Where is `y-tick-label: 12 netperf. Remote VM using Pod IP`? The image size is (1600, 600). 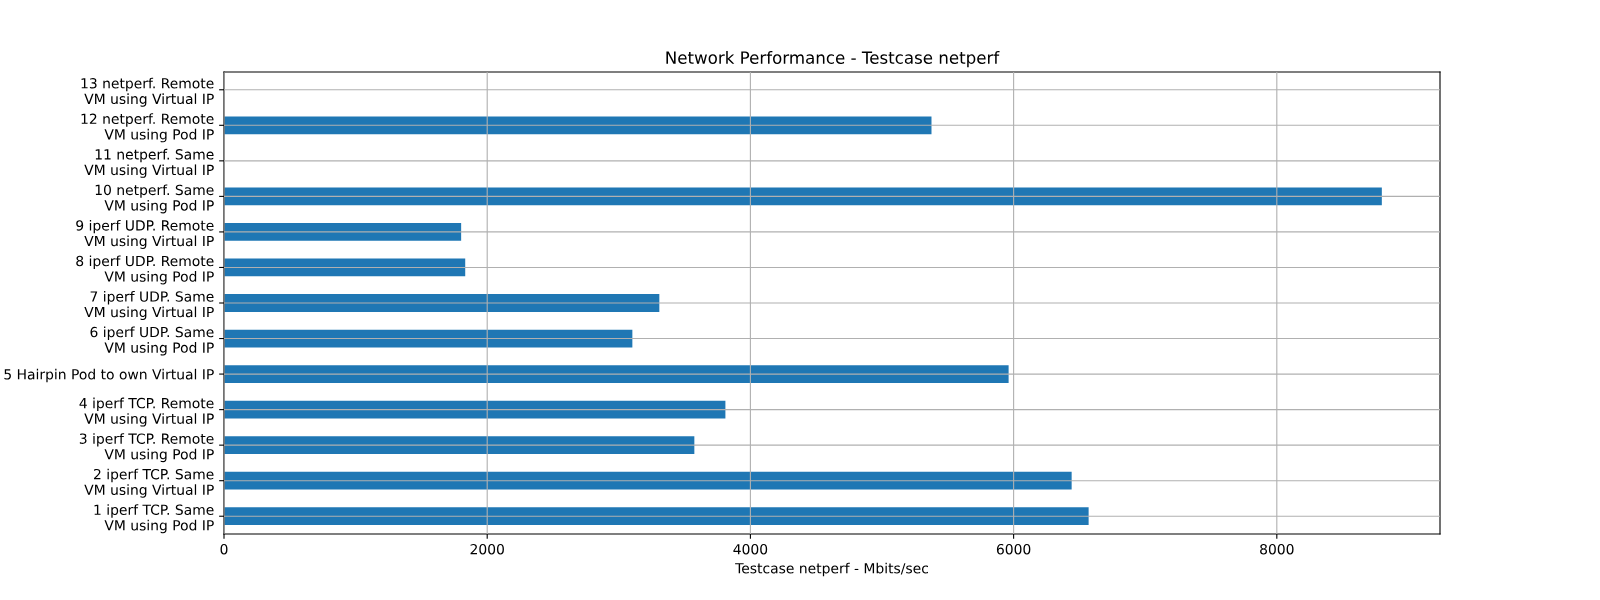 y-tick-label: 12 netperf. Remote VM using Pod IP is located at coordinates (147, 128).